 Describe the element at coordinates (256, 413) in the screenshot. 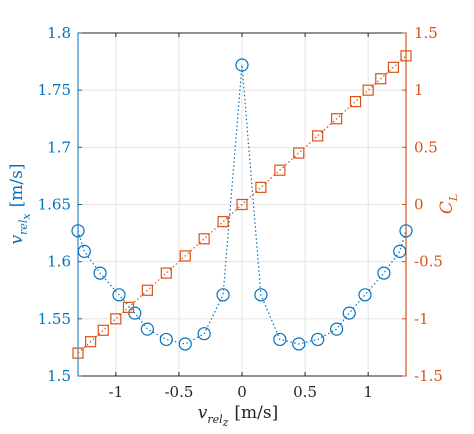

I see `x-axis-label-unit: [m/s]` at that location.